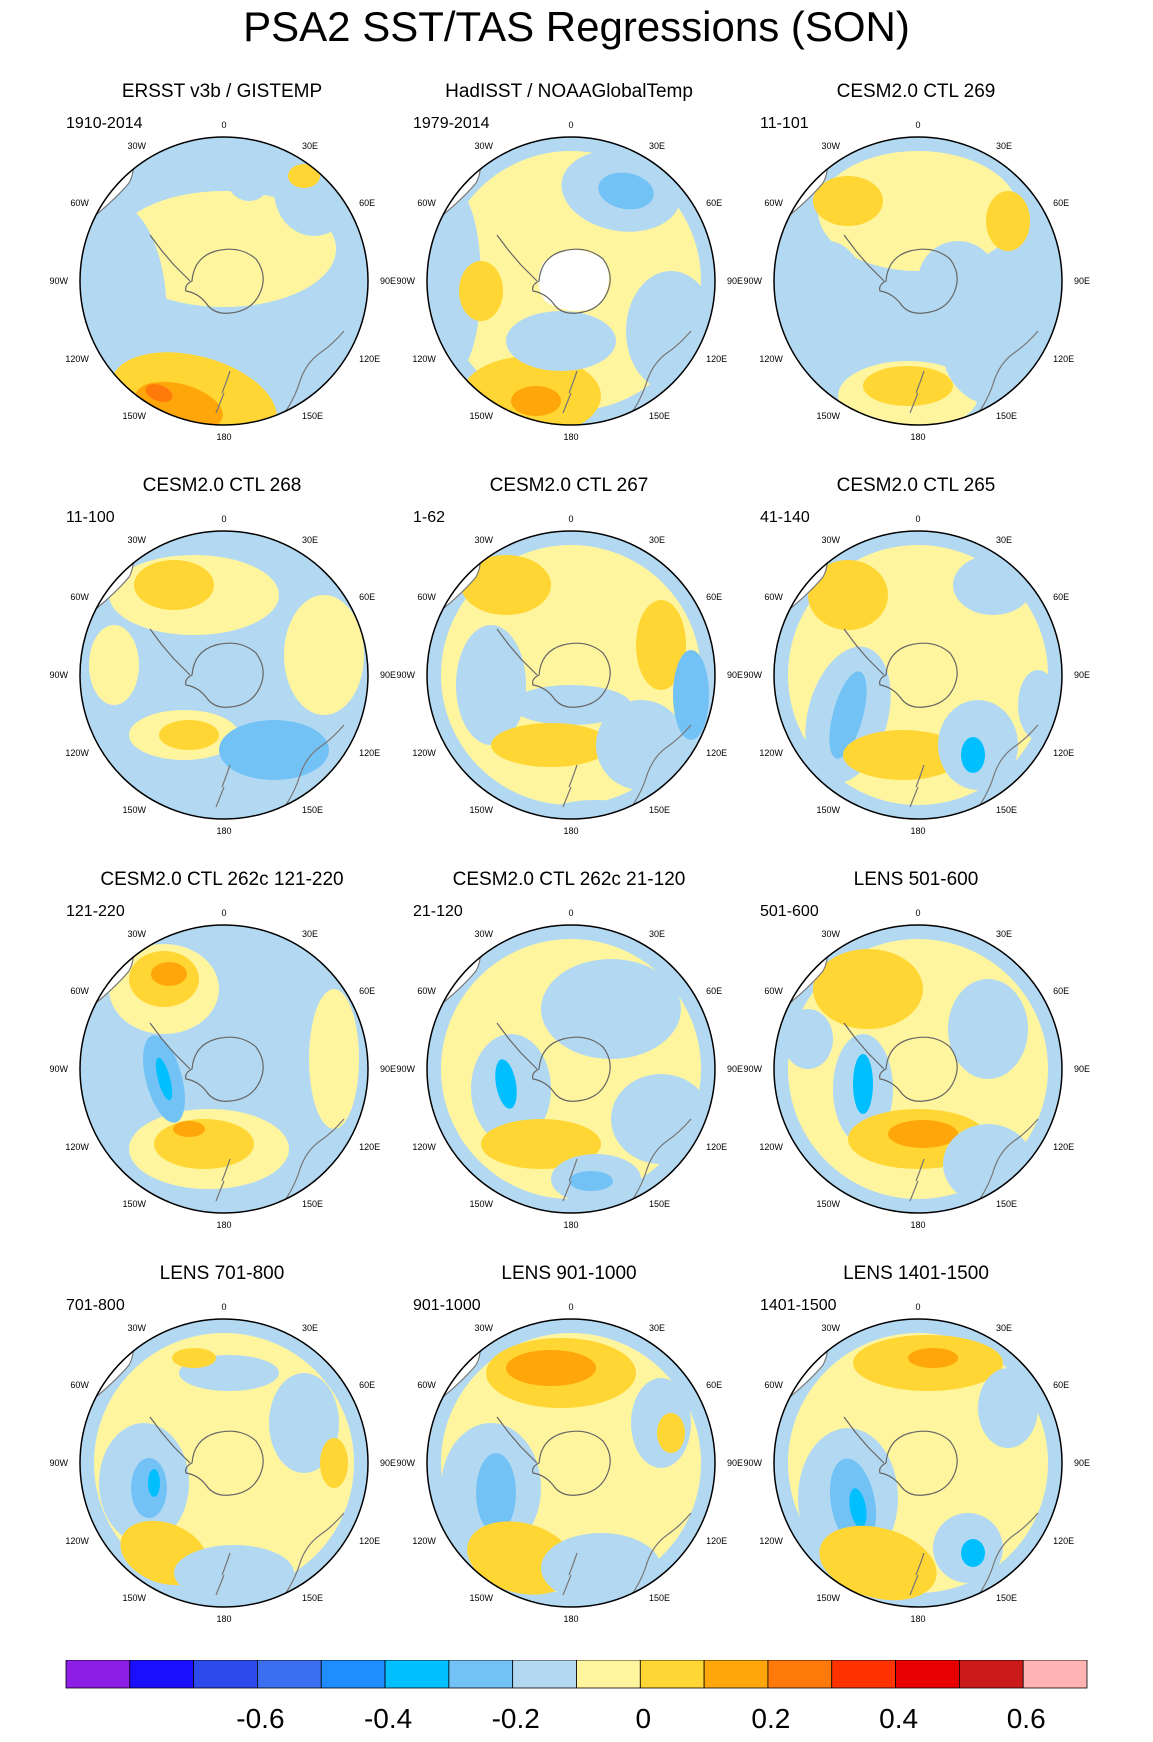 The image size is (1153, 1742). I want to click on colorbar-tick-label: 0.4, so click(898, 1718).